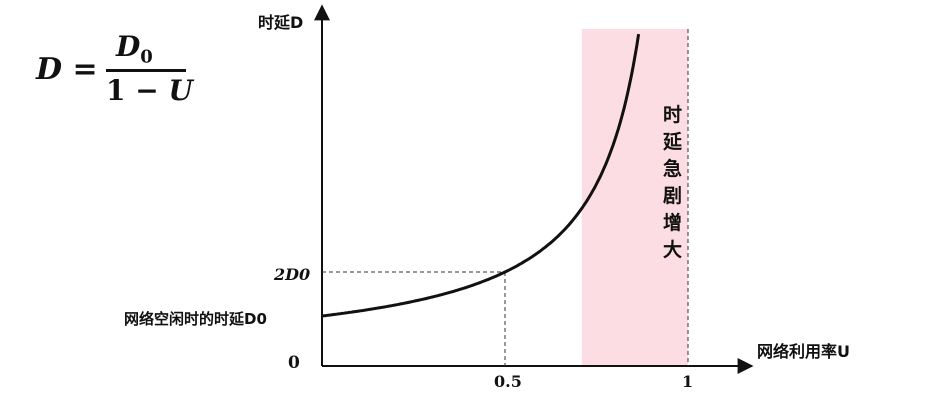 The image size is (947, 418). Describe the element at coordinates (672, 249) in the screenshot. I see `region-label-char: 大` at that location.